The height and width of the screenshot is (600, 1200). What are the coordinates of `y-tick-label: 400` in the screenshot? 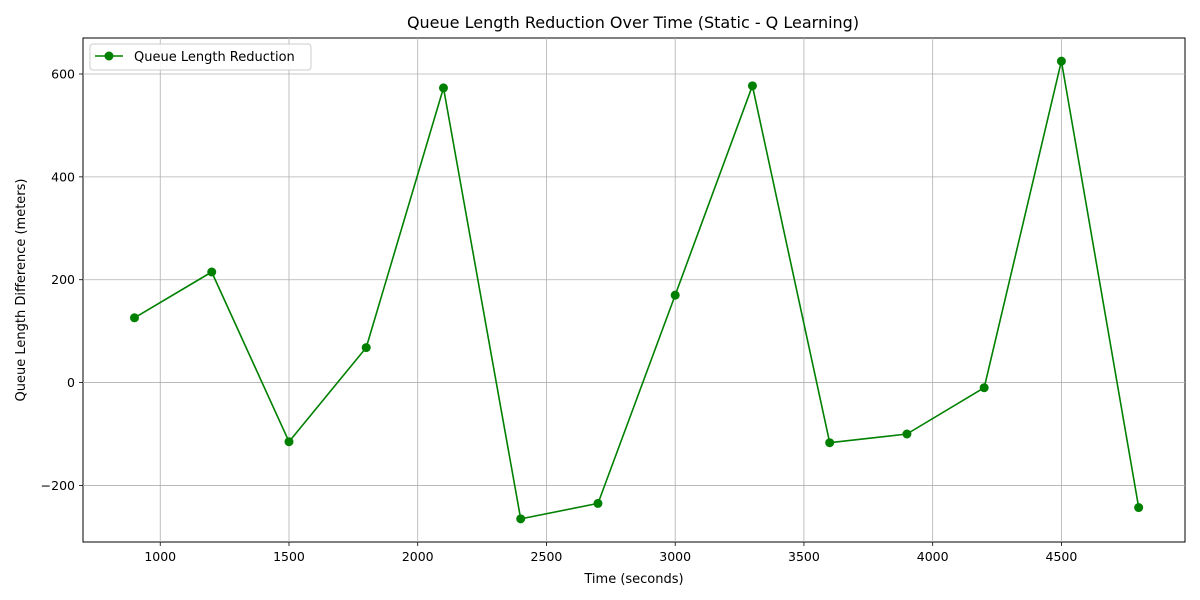 It's located at (63, 176).